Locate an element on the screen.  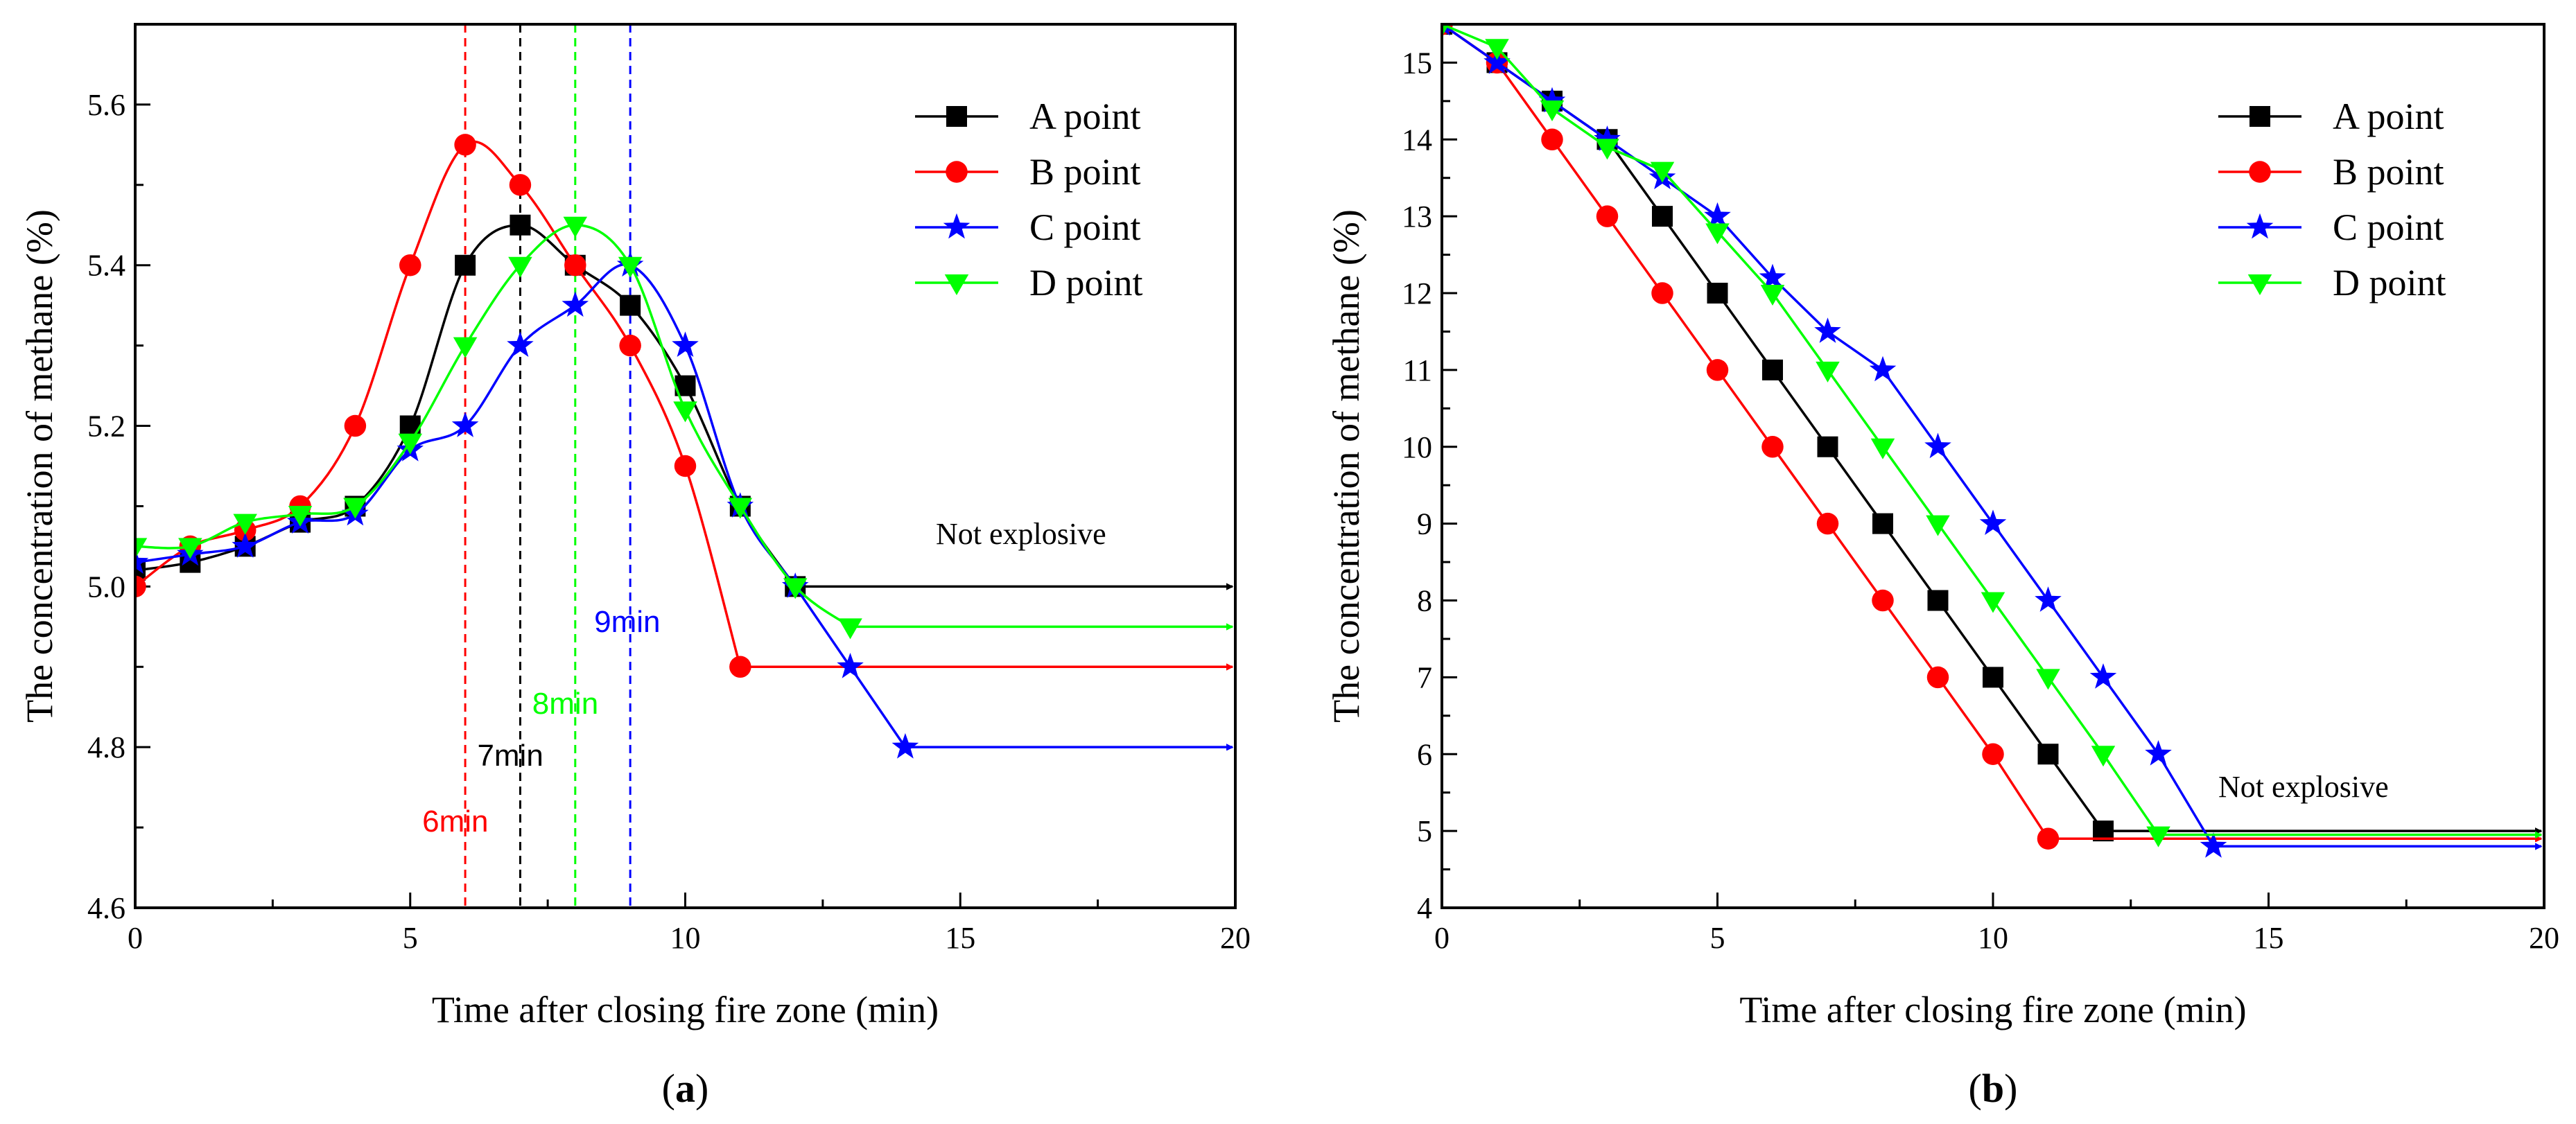
legend-label: D point is located at coordinates (2389, 283).